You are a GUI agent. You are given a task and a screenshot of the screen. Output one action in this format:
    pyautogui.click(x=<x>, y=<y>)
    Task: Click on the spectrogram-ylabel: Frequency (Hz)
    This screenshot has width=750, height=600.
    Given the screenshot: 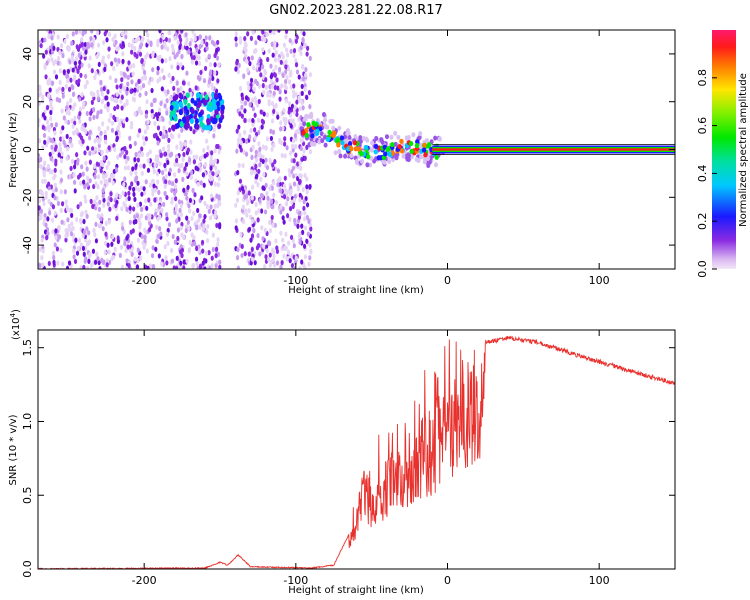 What is the action you would take?
    pyautogui.click(x=13, y=150)
    